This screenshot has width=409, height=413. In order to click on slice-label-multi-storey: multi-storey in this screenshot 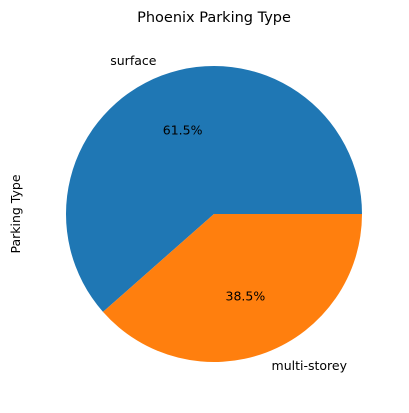, I will do `click(310, 365)`.